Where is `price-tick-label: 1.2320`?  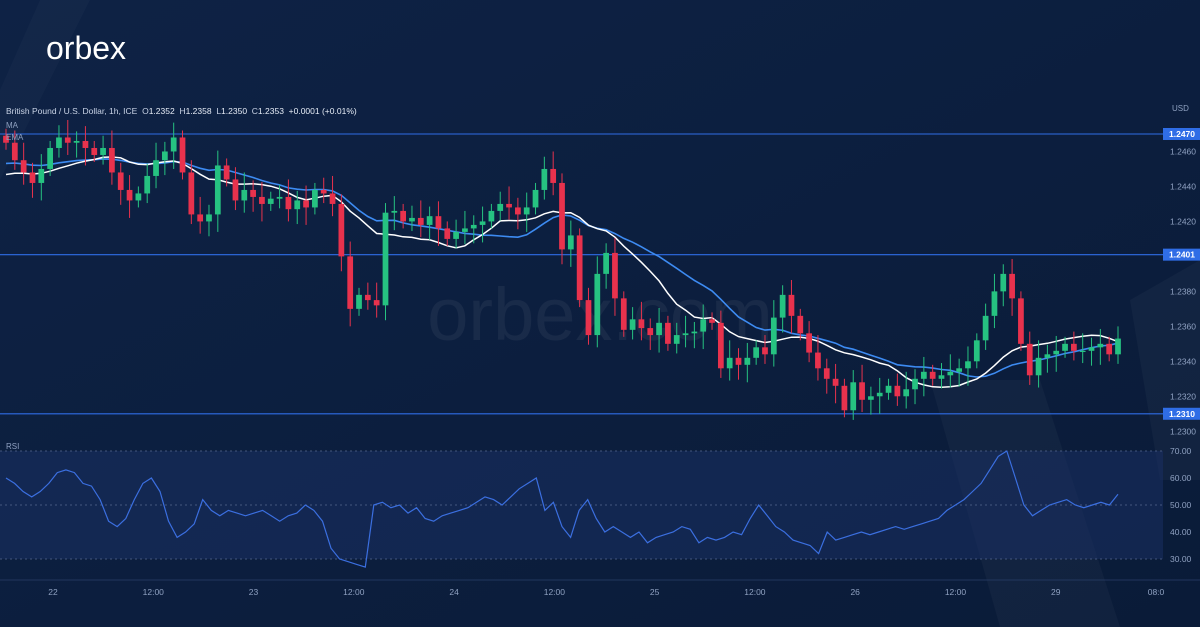 price-tick-label: 1.2320 is located at coordinates (1183, 396).